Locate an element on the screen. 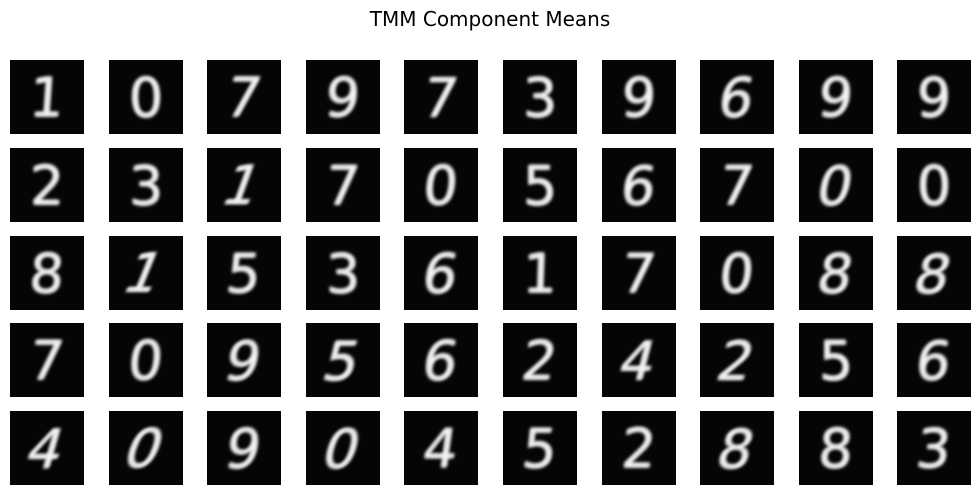 The image size is (980, 495). figure-title: TMM Component Means is located at coordinates (490, 19).